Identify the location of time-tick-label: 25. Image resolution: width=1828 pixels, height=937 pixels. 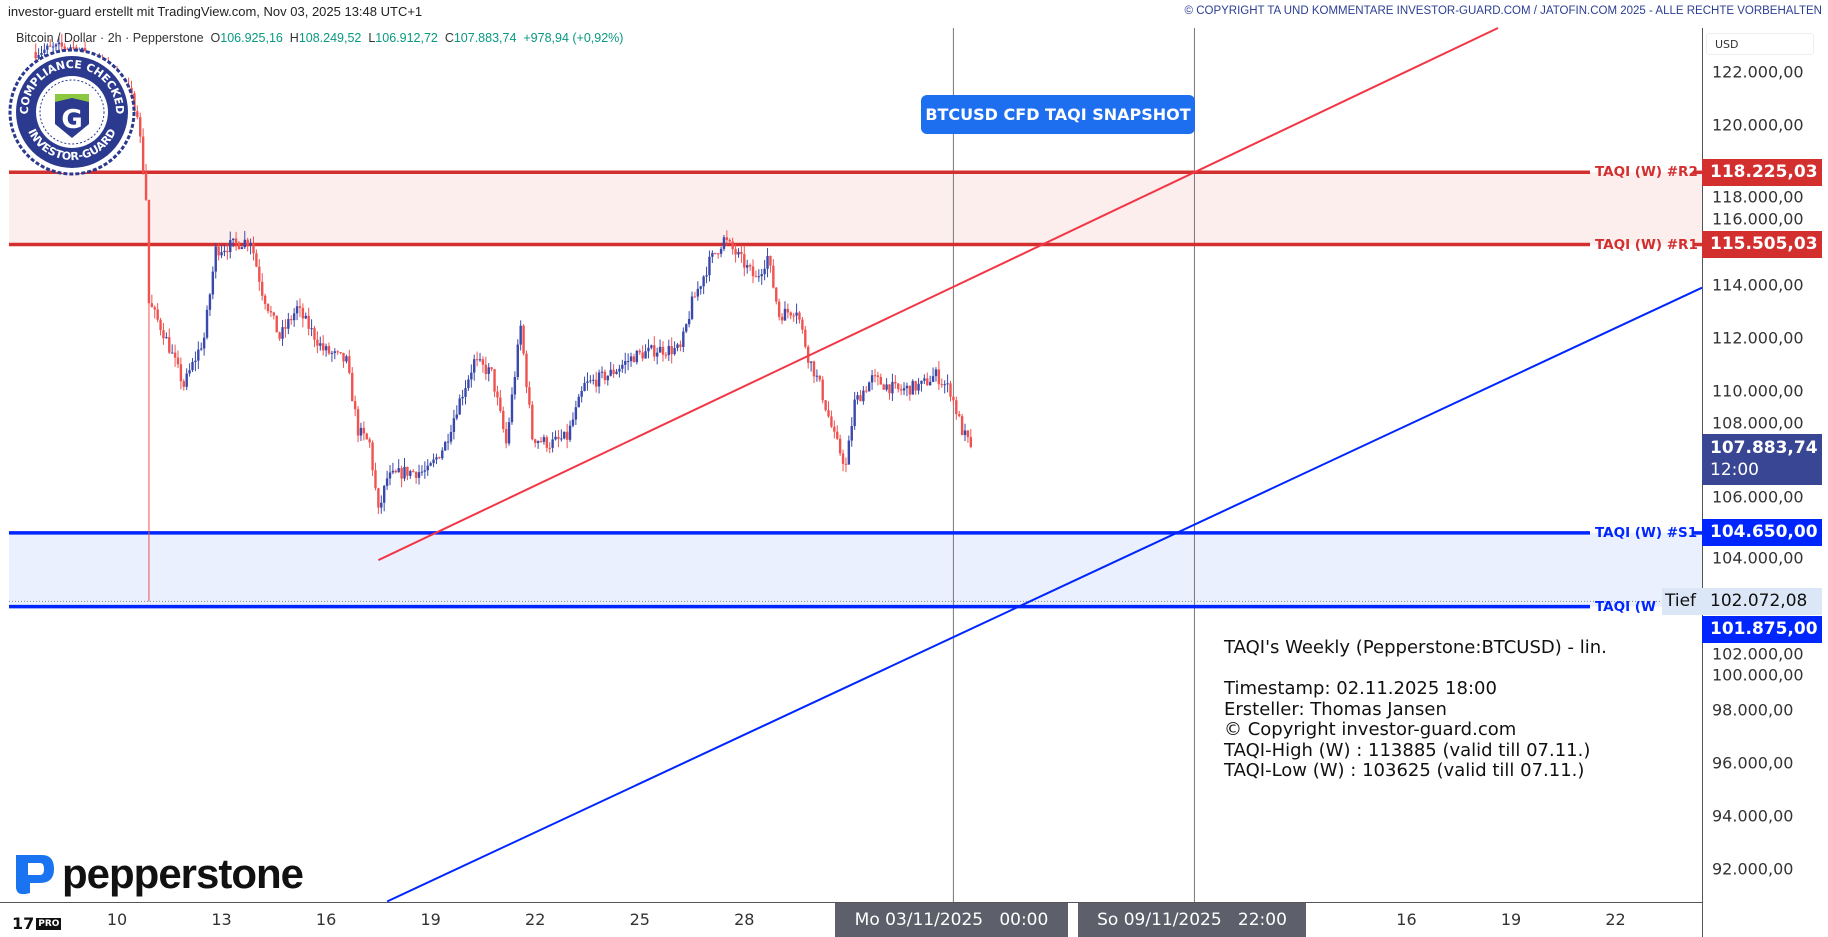
(639, 919).